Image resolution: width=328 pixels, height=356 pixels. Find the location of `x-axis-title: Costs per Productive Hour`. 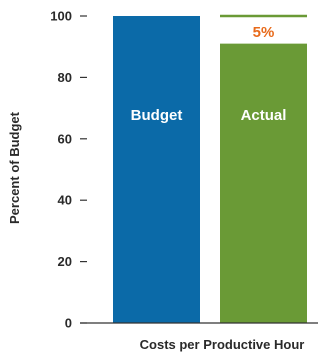

x-axis-title: Costs per Productive Hour is located at coordinates (222, 344).